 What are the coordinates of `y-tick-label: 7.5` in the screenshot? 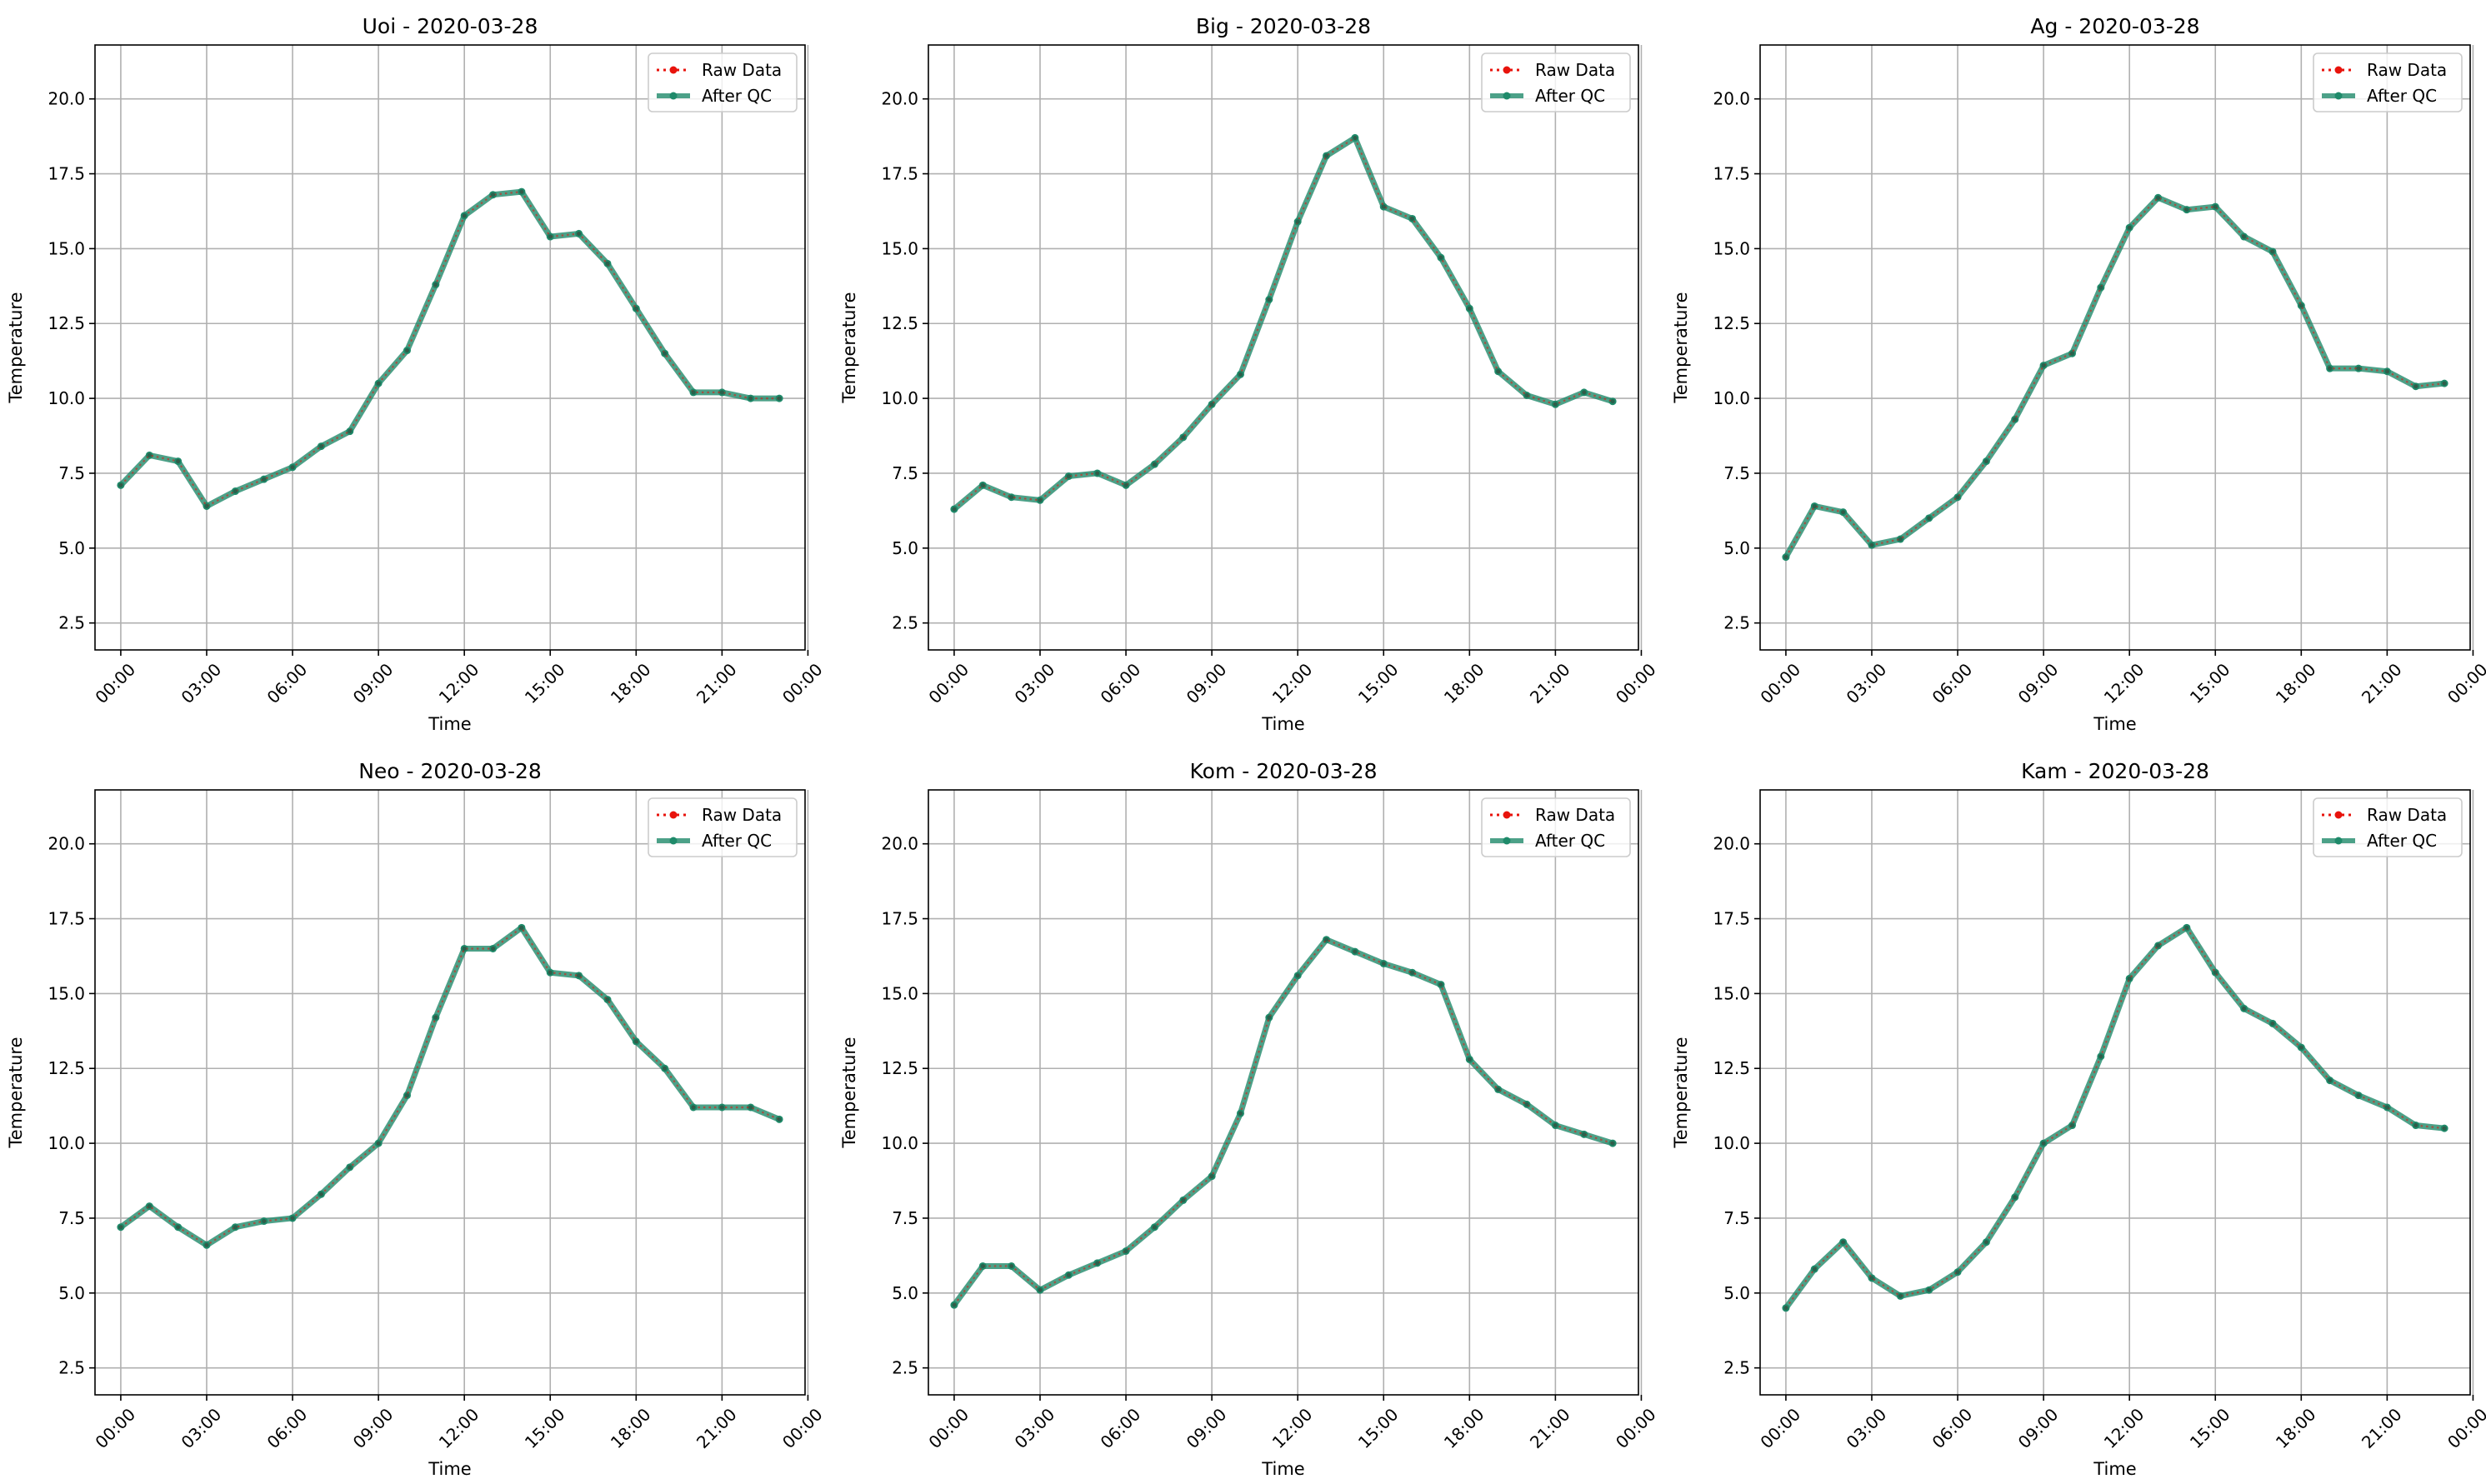 It's located at (1736, 473).